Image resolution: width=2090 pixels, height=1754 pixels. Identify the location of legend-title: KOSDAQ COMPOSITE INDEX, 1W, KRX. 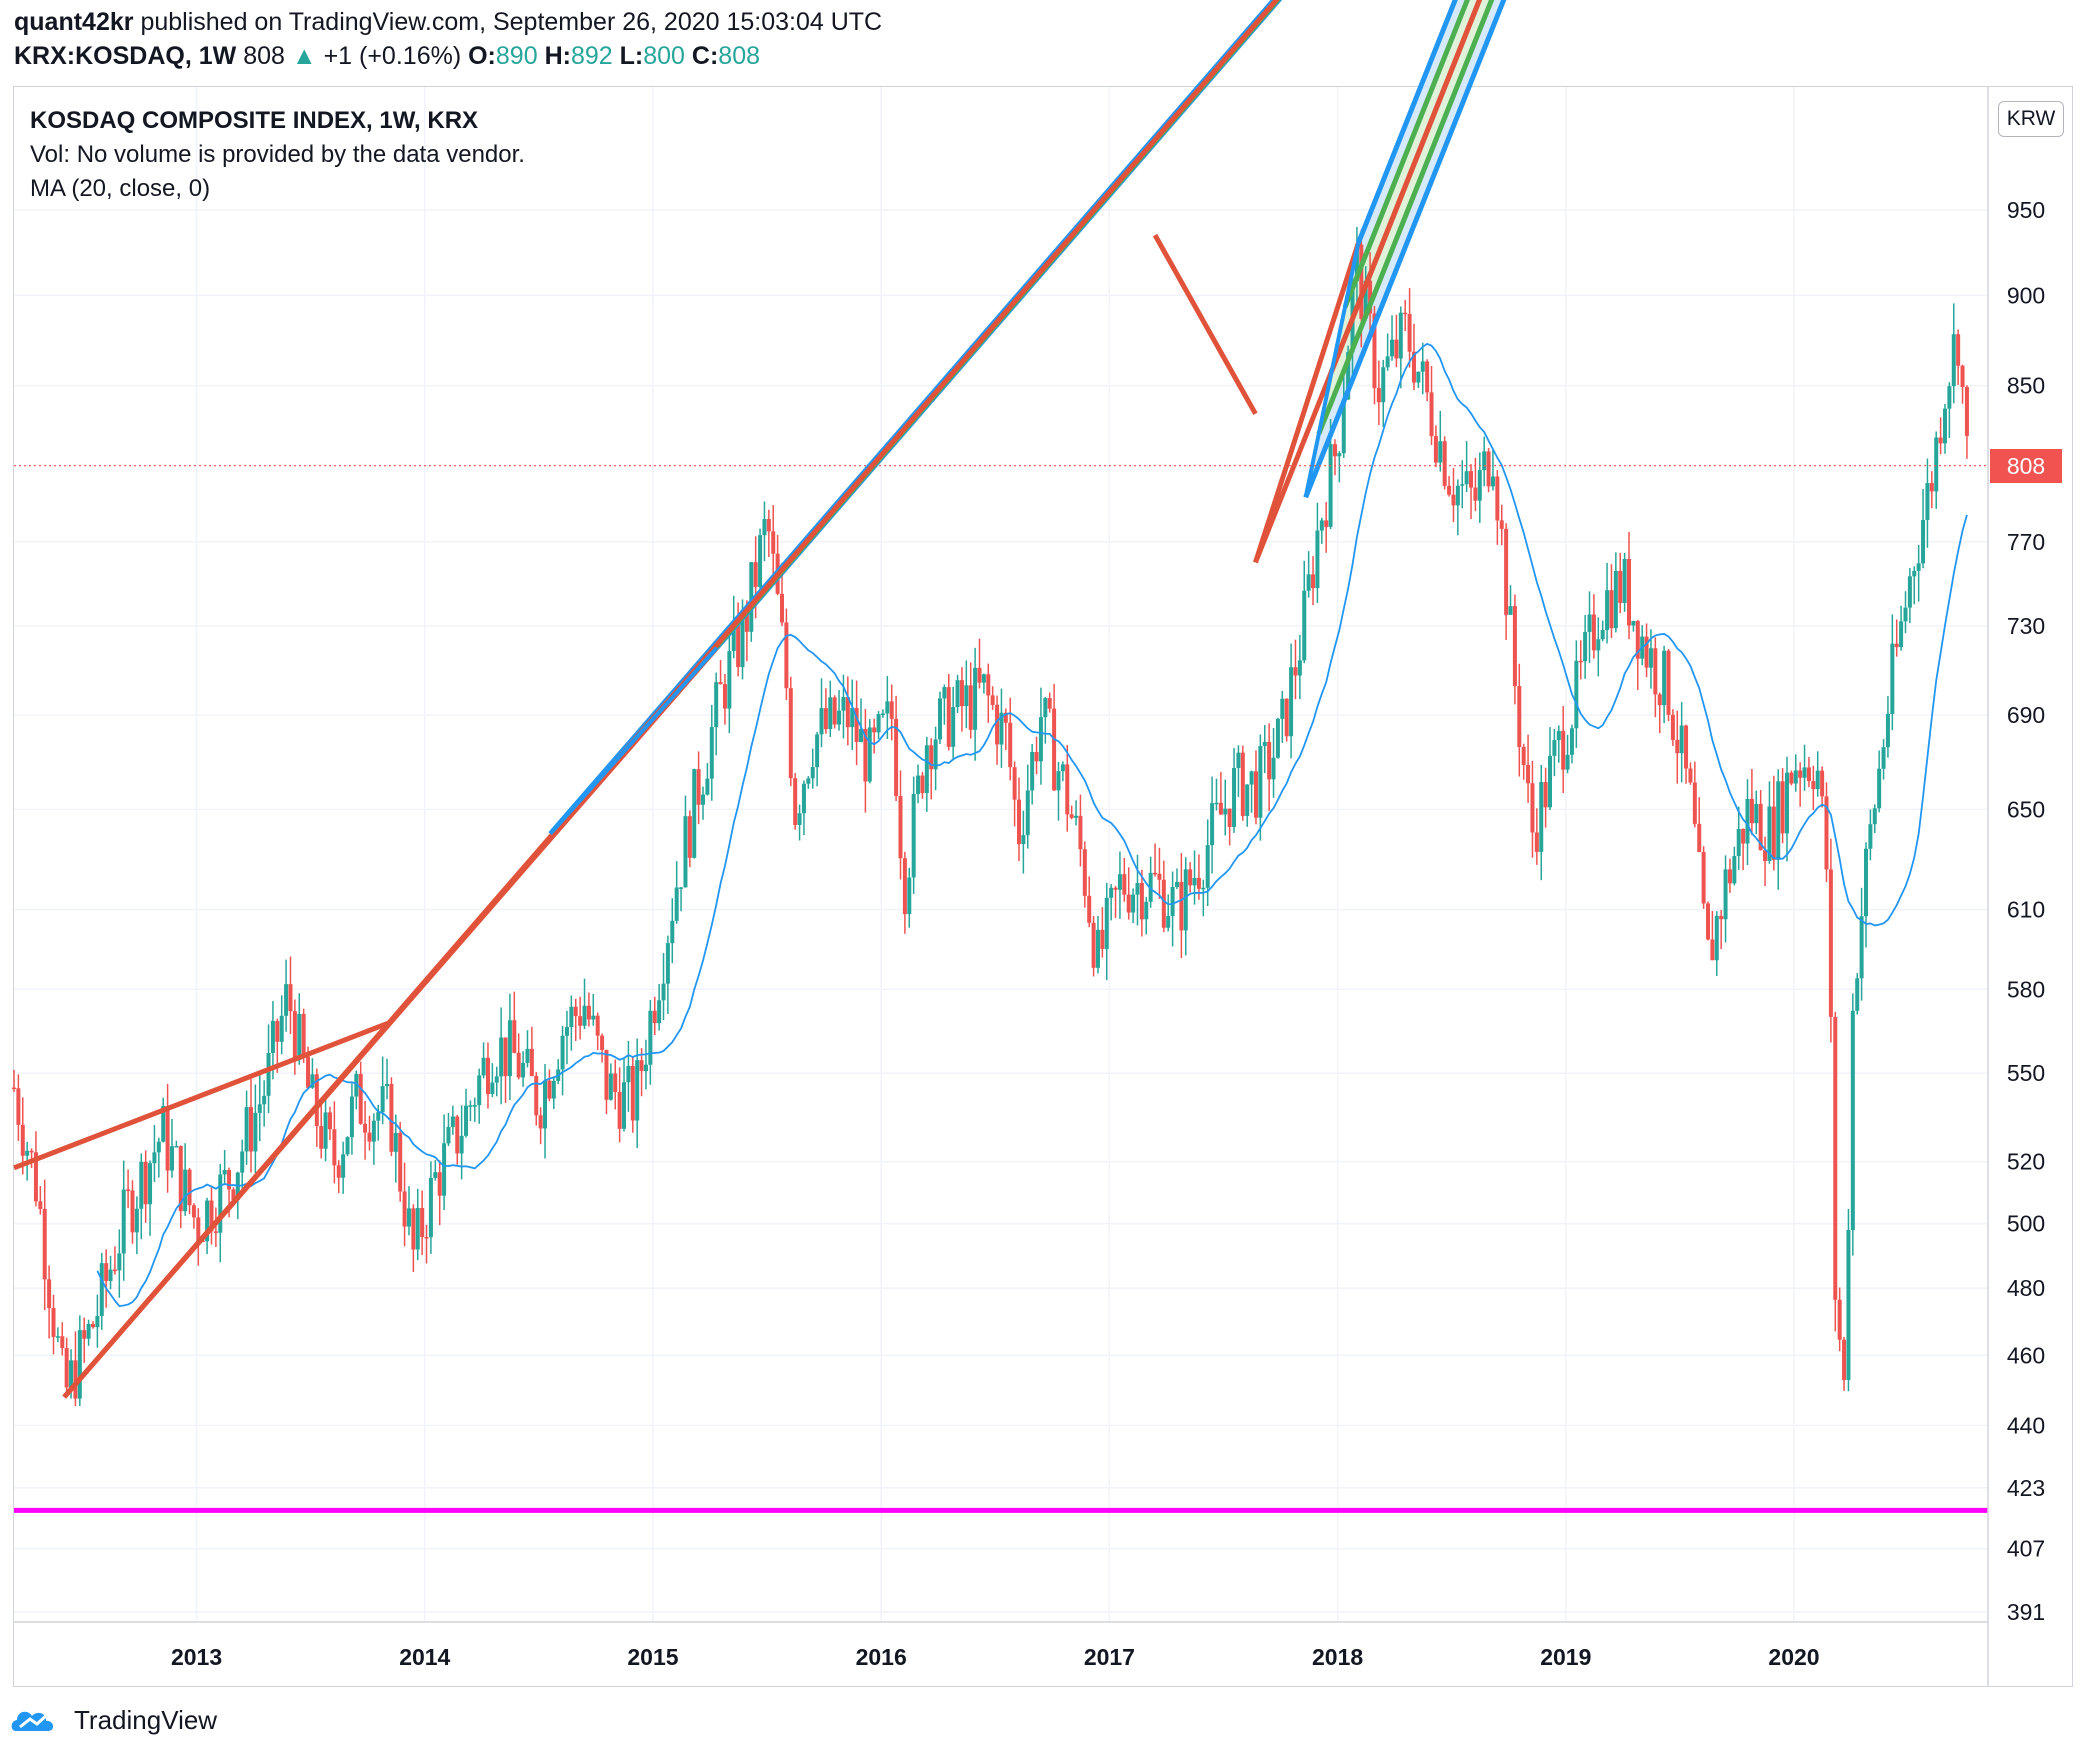
(254, 120).